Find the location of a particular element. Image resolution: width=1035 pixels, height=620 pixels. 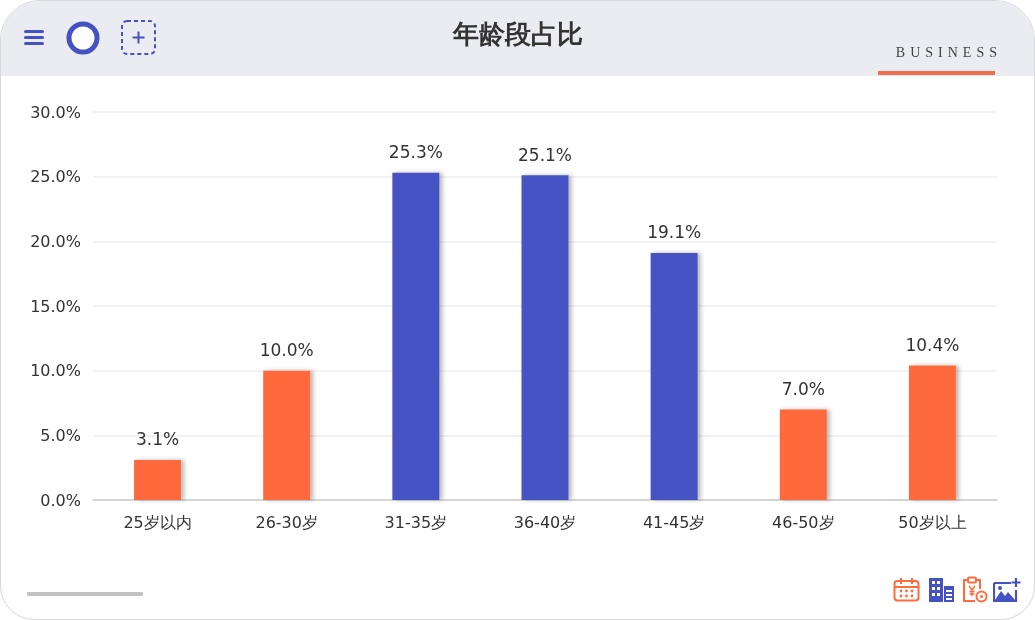

y-tick-label: 5.0% is located at coordinates (60, 435).